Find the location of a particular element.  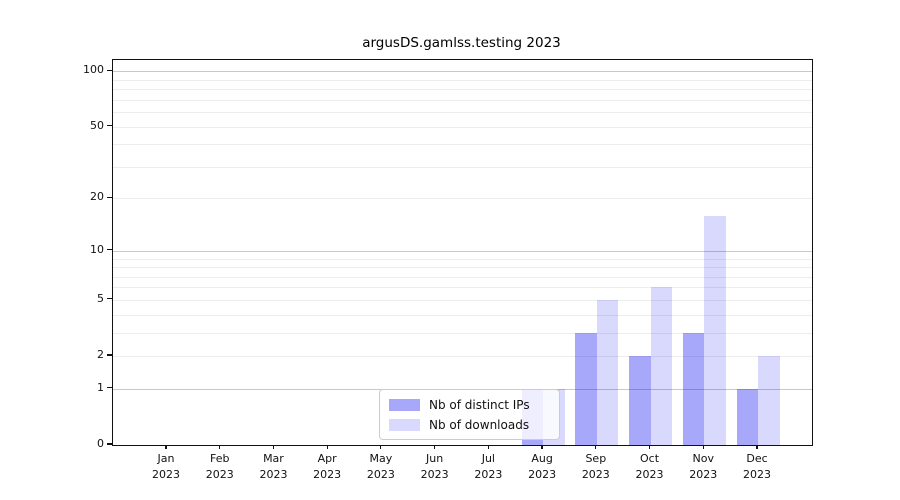

x-tick-label: Feb 2023 is located at coordinates (220, 466).